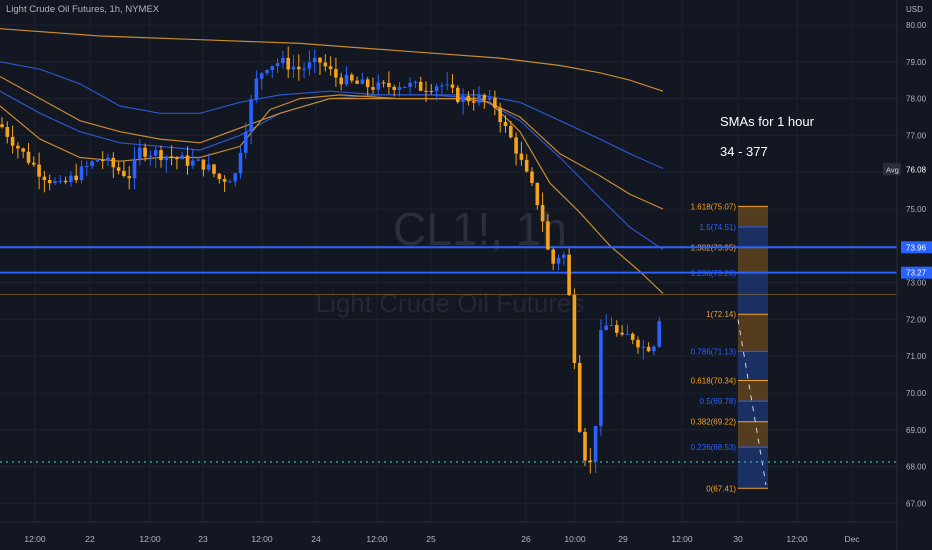  Describe the element at coordinates (914, 9) in the screenshot. I see `currency-label: USD` at that location.